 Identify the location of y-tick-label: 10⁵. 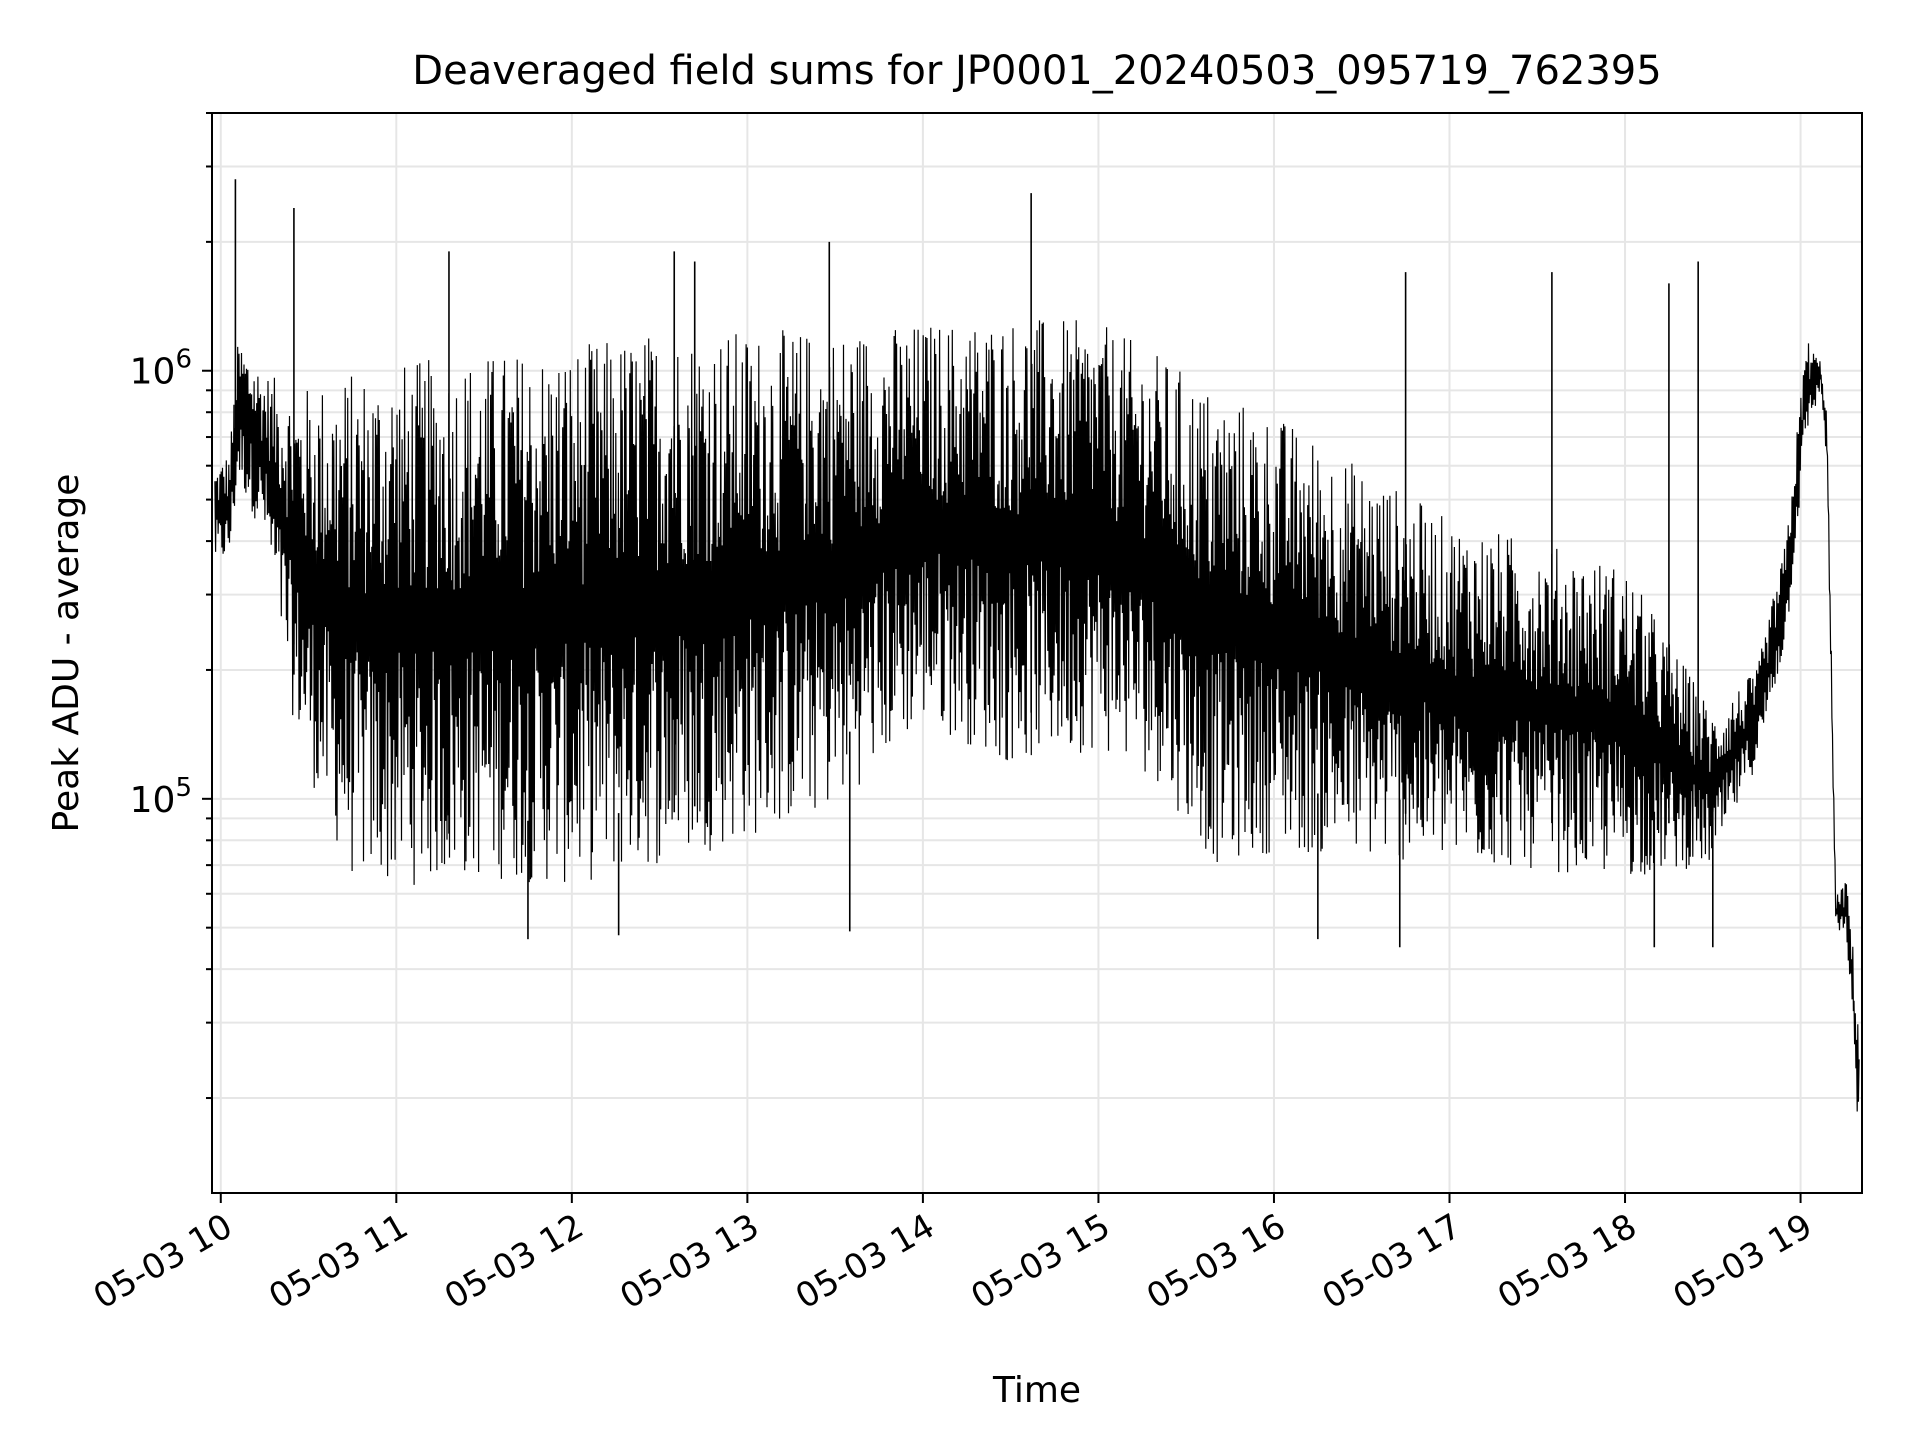
(161, 797).